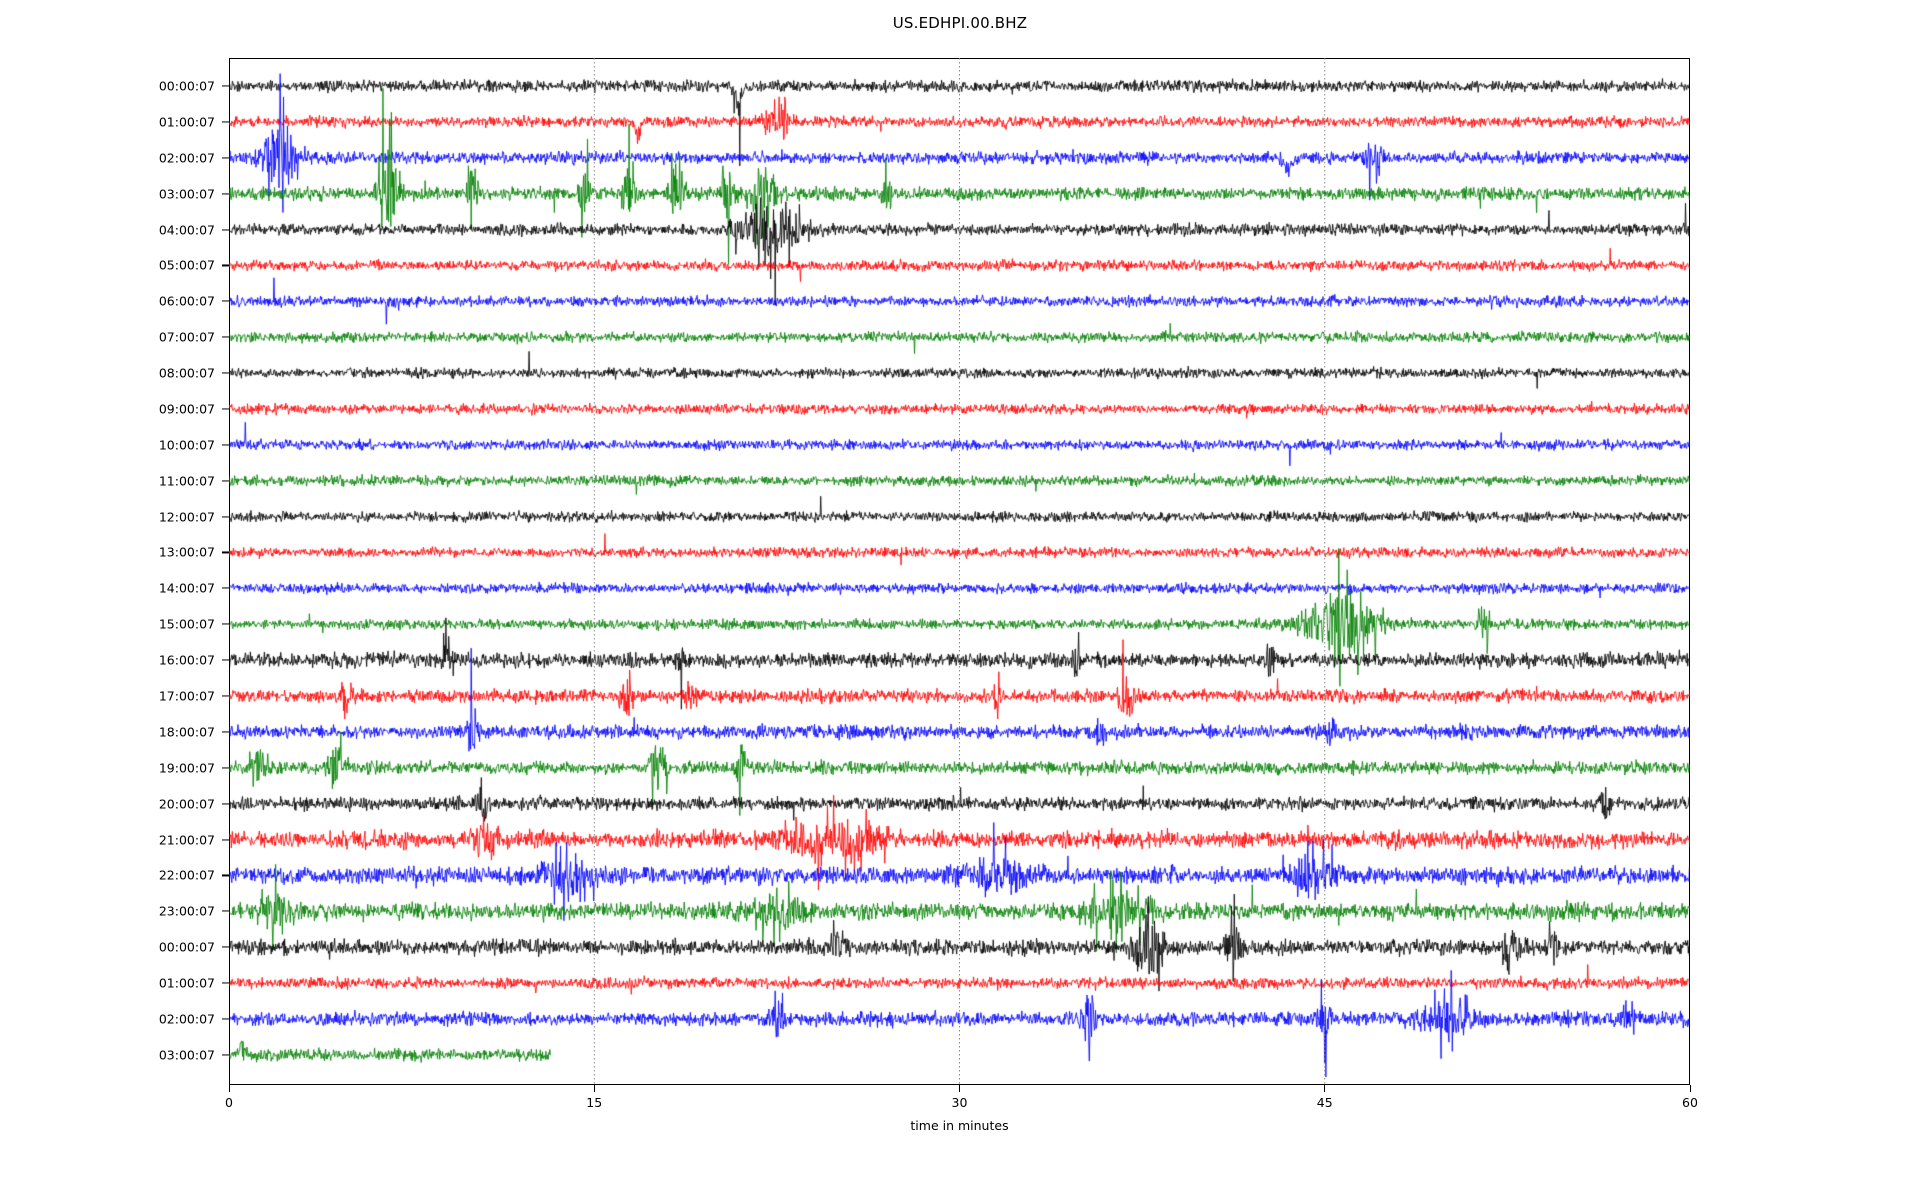  What do you see at coordinates (1690, 1102) in the screenshot?
I see `x-axis-tick-label: 60` at bounding box center [1690, 1102].